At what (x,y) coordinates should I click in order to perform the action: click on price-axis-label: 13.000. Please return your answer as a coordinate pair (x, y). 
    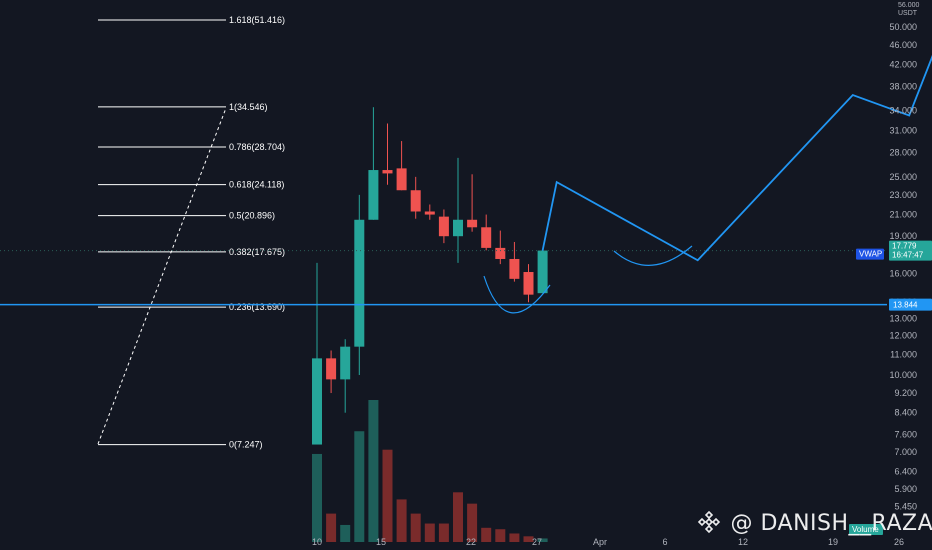
    Looking at the image, I should click on (903, 318).